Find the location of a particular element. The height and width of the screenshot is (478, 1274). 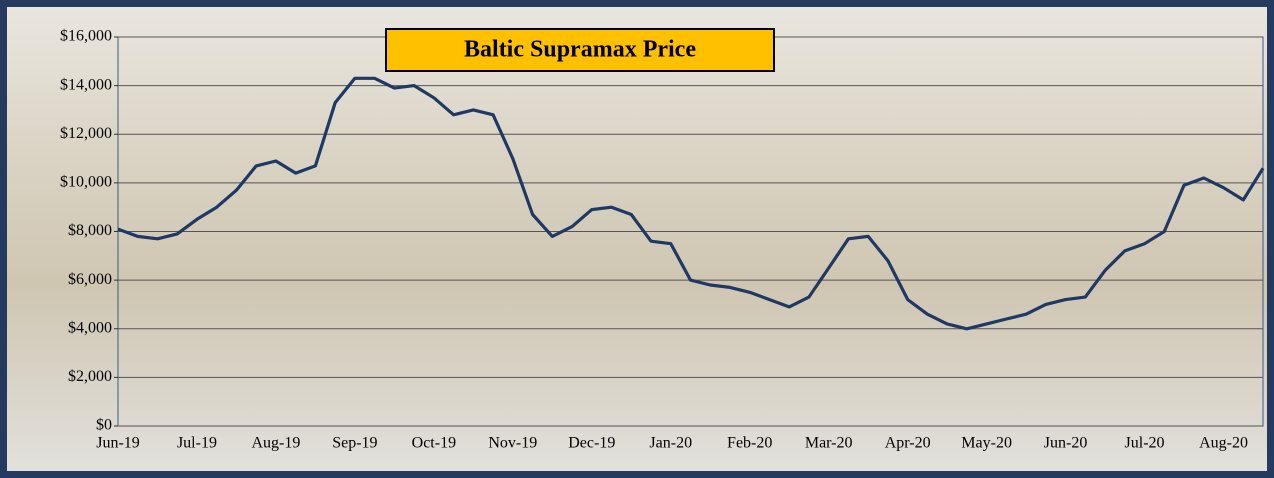

y-tick-label: $8,000 is located at coordinates (90, 230).